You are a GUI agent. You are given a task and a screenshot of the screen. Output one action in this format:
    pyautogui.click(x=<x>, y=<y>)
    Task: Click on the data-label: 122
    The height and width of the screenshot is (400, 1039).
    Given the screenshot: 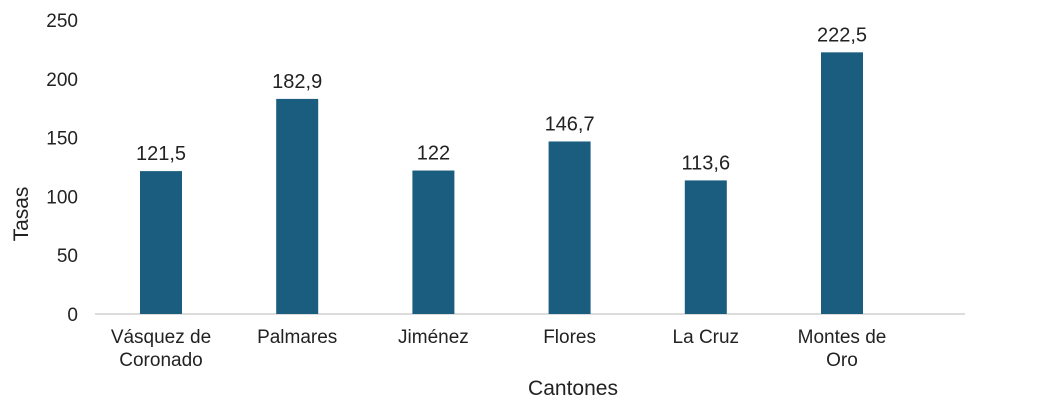 What is the action you would take?
    pyautogui.click(x=433, y=154)
    